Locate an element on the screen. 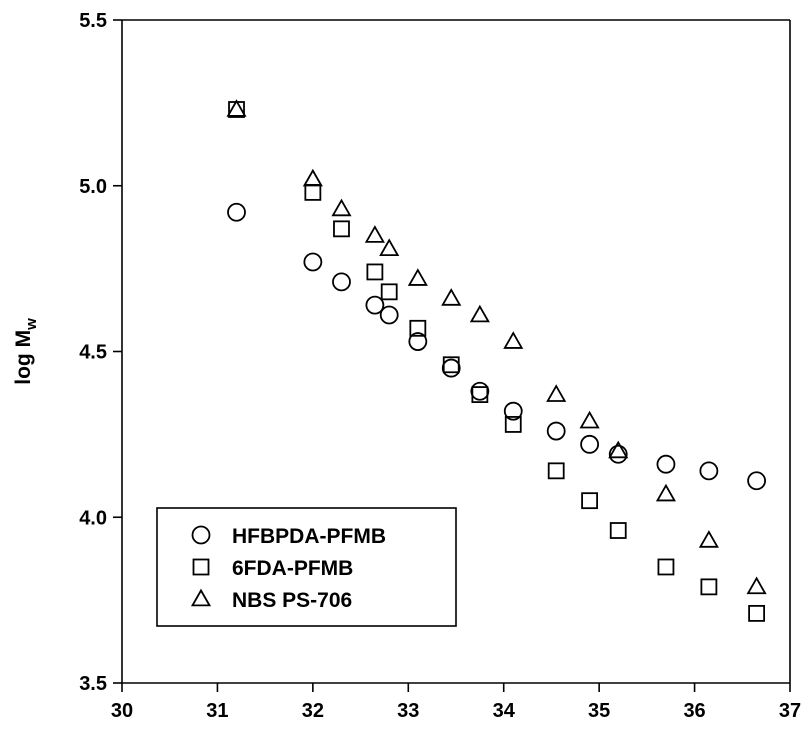 This screenshot has width=803, height=731. y-tick-label: 4.0 is located at coordinates (93, 518).